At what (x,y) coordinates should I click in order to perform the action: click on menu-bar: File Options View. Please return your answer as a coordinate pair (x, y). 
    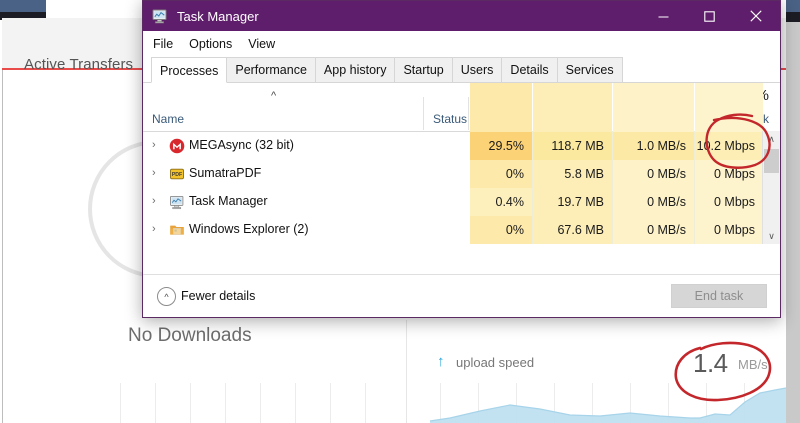
    Looking at the image, I should click on (461, 43).